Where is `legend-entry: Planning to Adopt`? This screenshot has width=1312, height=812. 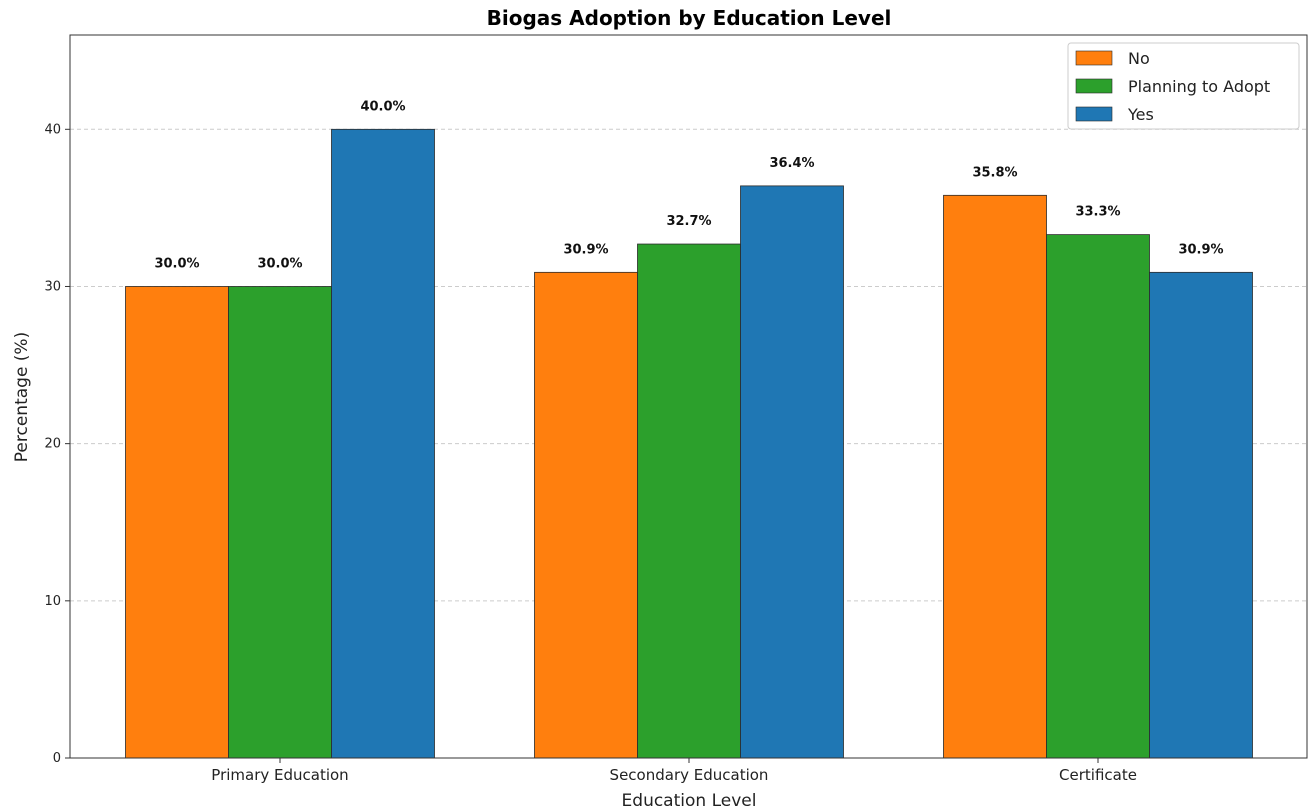
legend-entry: Planning to Adopt is located at coordinates (1199, 86).